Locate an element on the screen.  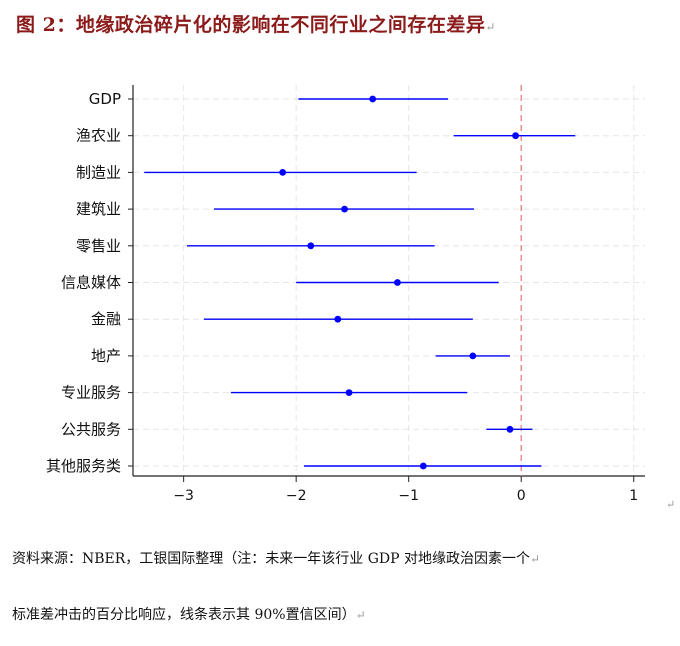
y-tick-label: 地产 is located at coordinates (106, 356).